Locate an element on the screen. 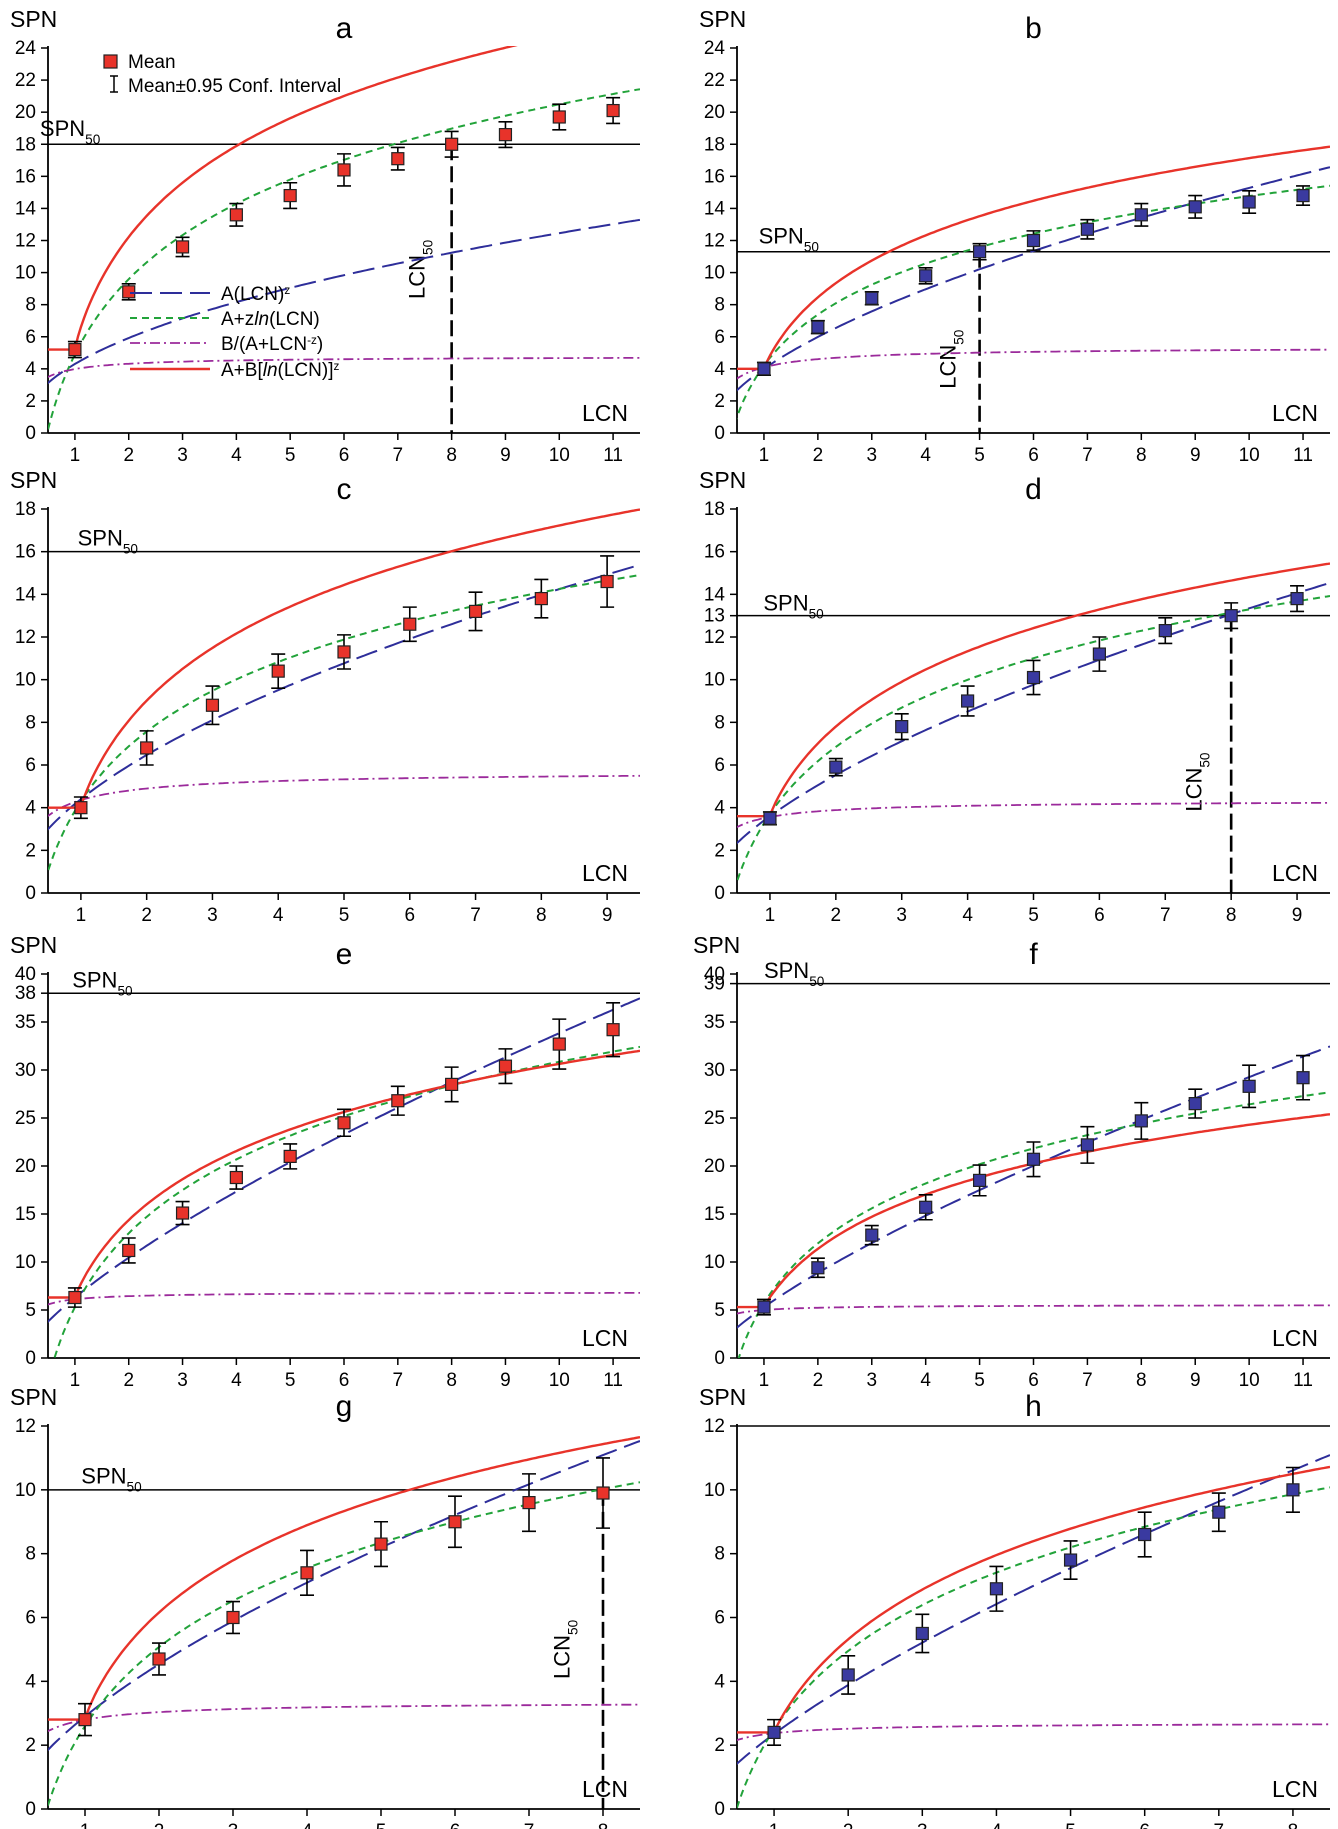 This screenshot has width=1338, height=1829. y-tick-label: 4 is located at coordinates (719, 808).